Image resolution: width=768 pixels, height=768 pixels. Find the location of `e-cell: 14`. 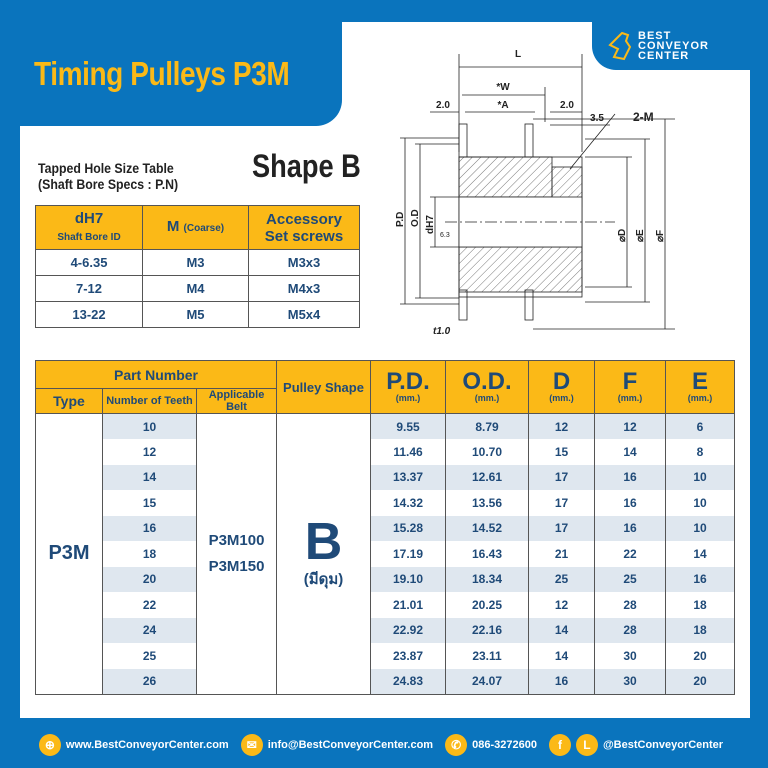

e-cell: 14 is located at coordinates (700, 554).